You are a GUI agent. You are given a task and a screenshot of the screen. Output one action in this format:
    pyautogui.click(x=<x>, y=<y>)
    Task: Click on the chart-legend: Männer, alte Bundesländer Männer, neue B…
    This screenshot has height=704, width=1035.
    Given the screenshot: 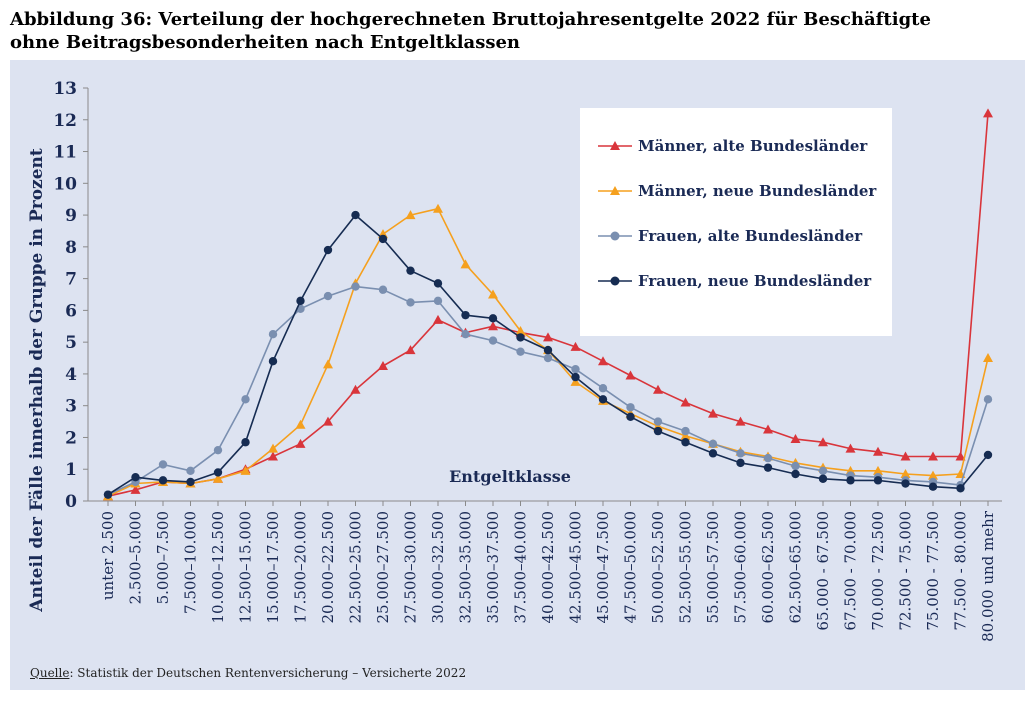 What is the action you would take?
    pyautogui.click(x=736, y=222)
    